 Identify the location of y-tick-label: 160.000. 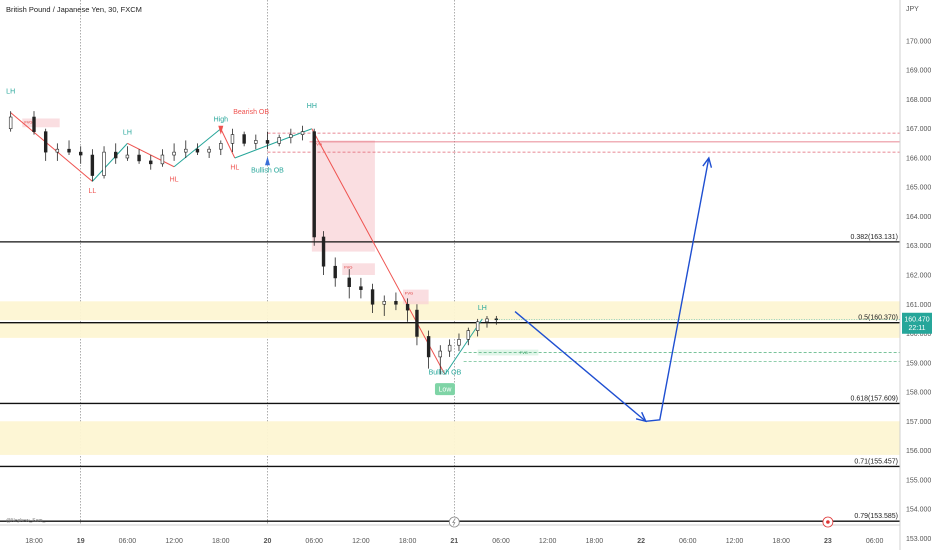
(918, 334).